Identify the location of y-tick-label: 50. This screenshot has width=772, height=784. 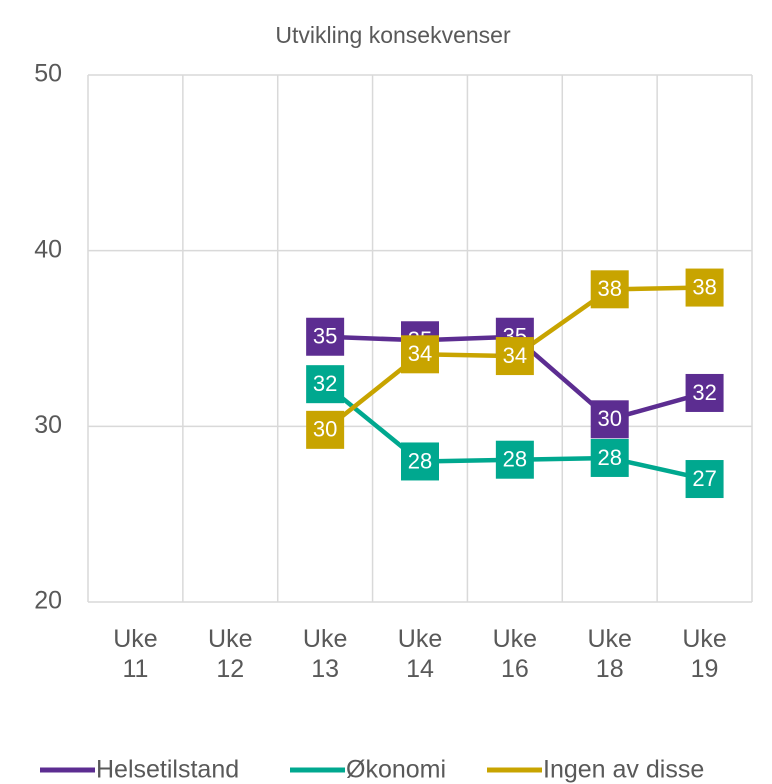
(48, 74).